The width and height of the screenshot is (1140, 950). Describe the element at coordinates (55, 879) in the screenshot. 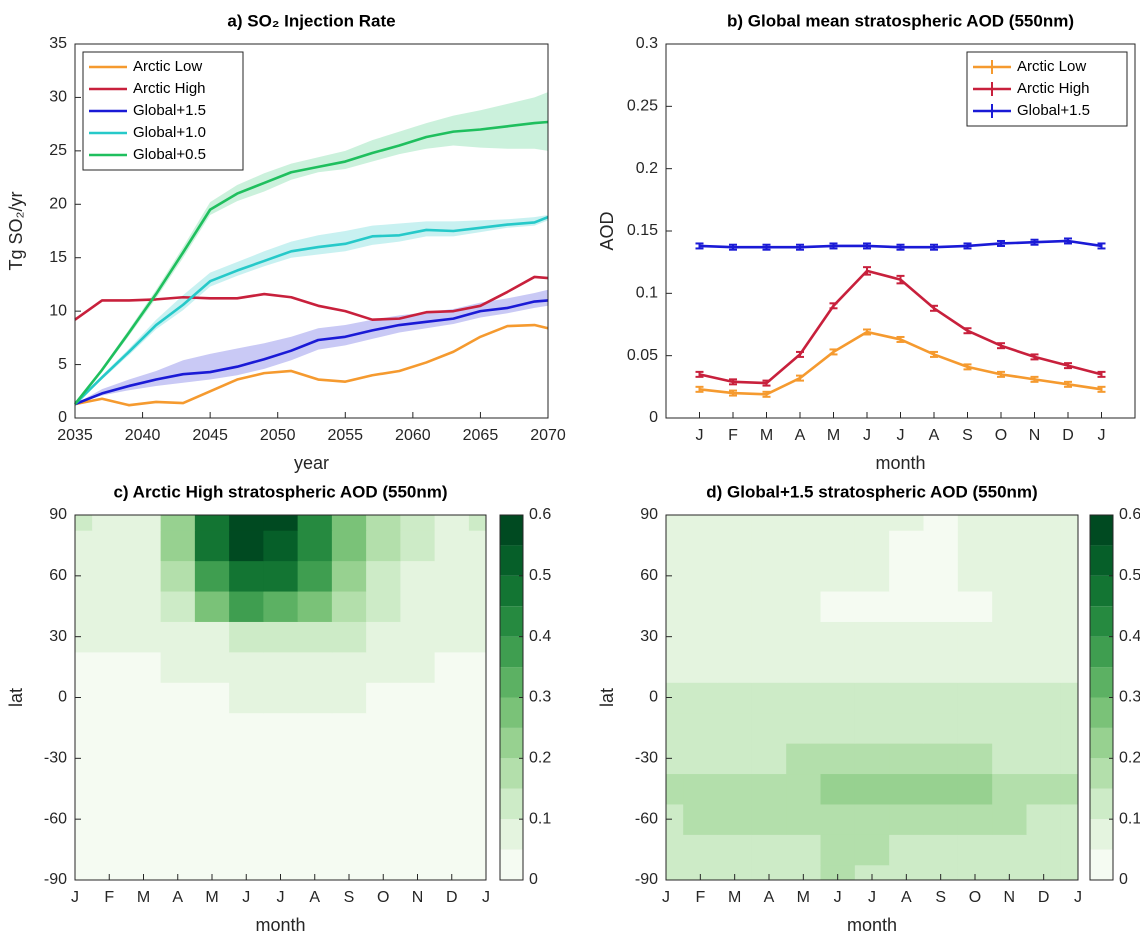

I see `y-tick-label: -90` at that location.